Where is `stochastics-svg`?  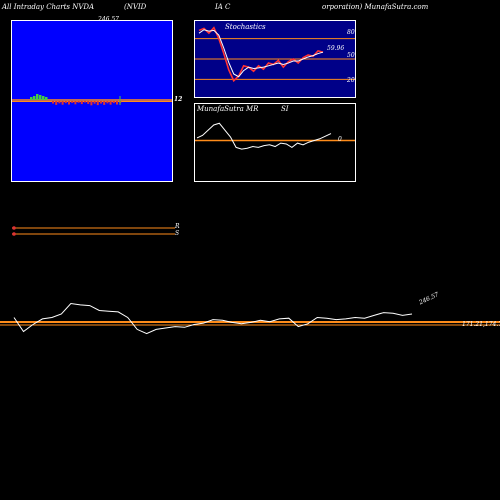 stochastics-svg is located at coordinates (275, 54).